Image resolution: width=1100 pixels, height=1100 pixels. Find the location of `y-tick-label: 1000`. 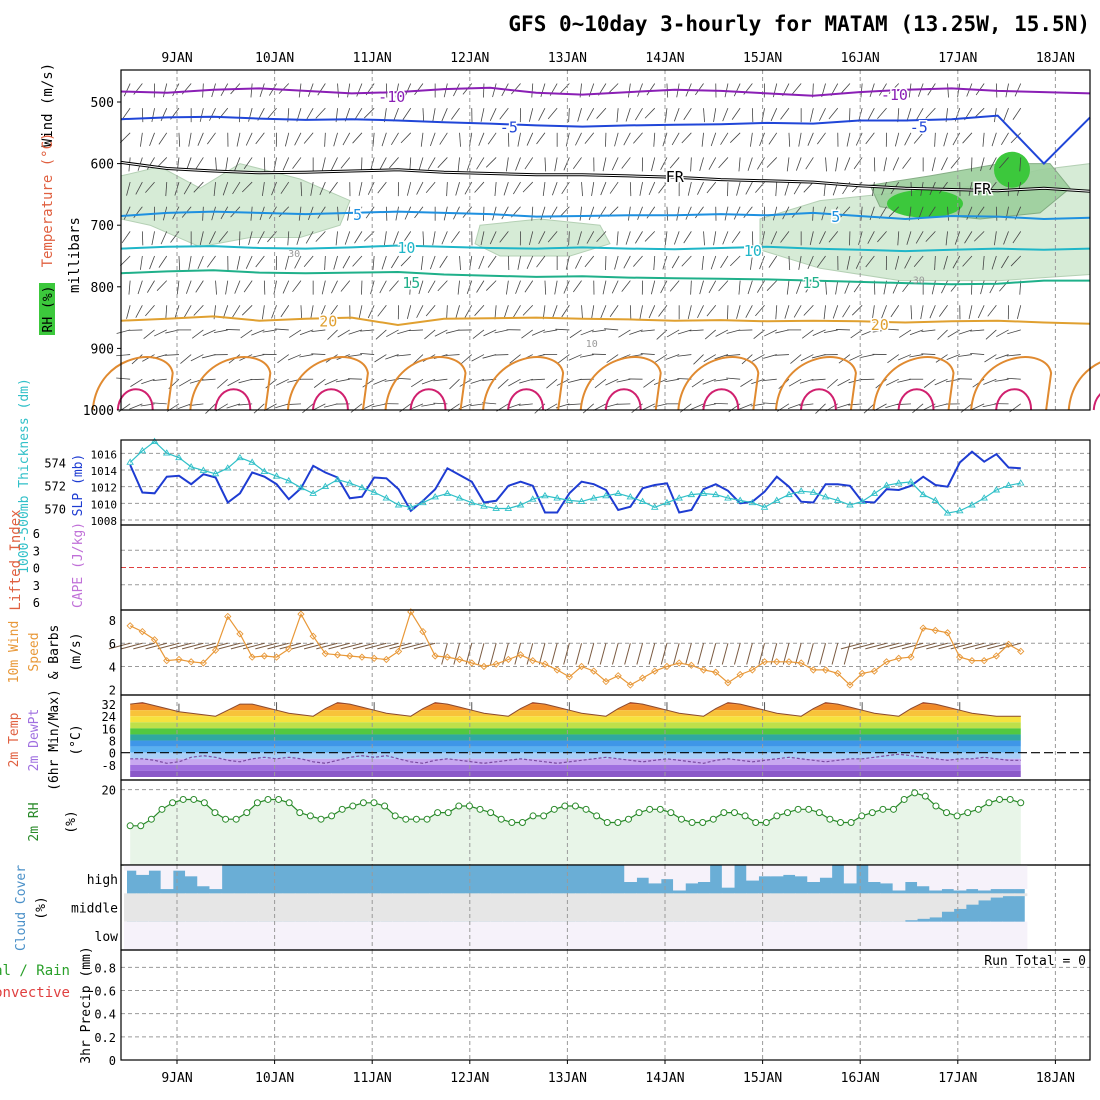

y-tick-label: 1000 is located at coordinates (98, 411).